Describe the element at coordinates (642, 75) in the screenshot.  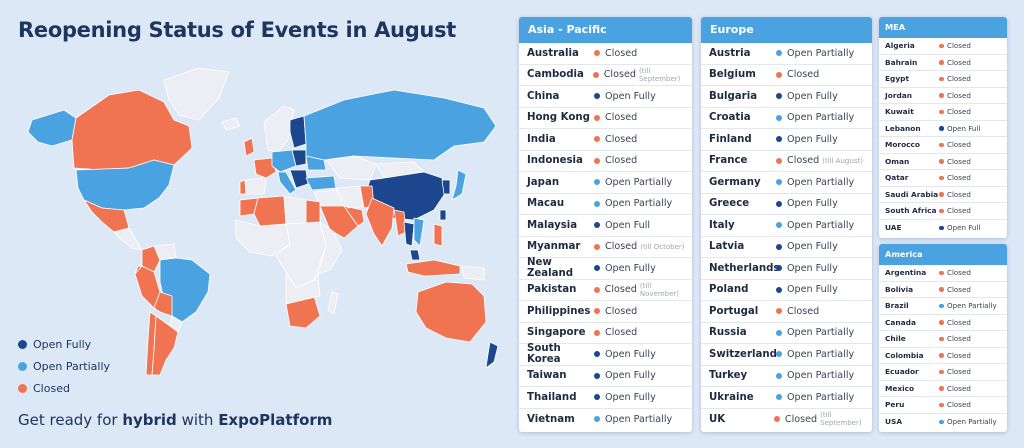
I see `status-cell: Closed (till September)` at that location.